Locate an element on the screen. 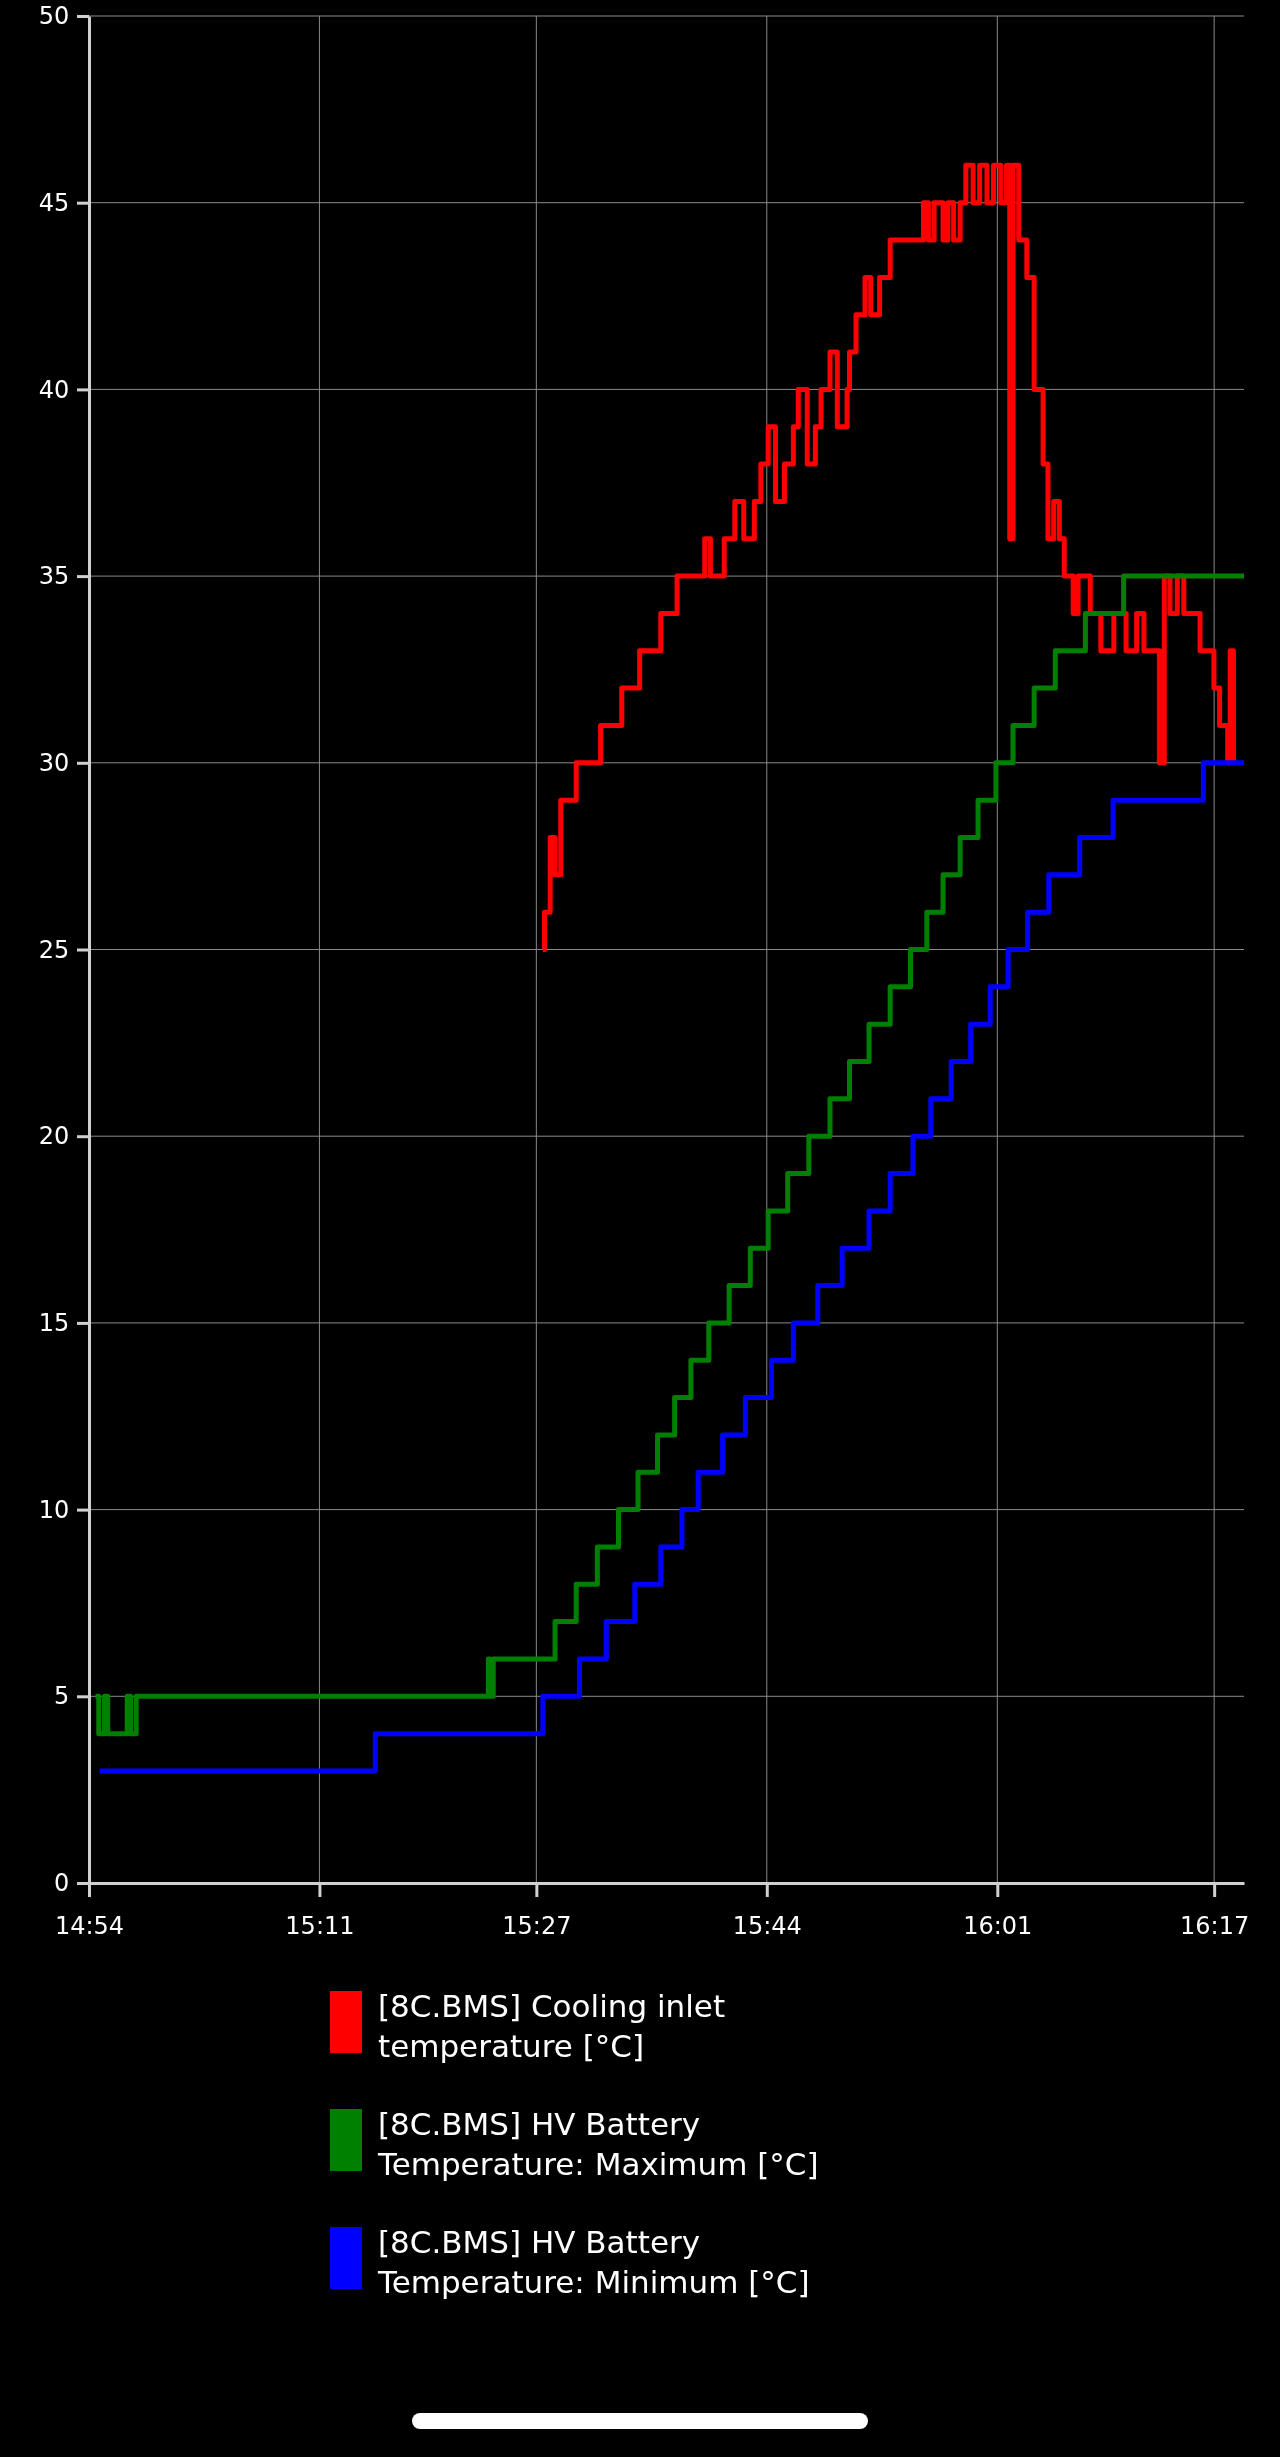  x-tick-label: 15:11 is located at coordinates (320, 1925).